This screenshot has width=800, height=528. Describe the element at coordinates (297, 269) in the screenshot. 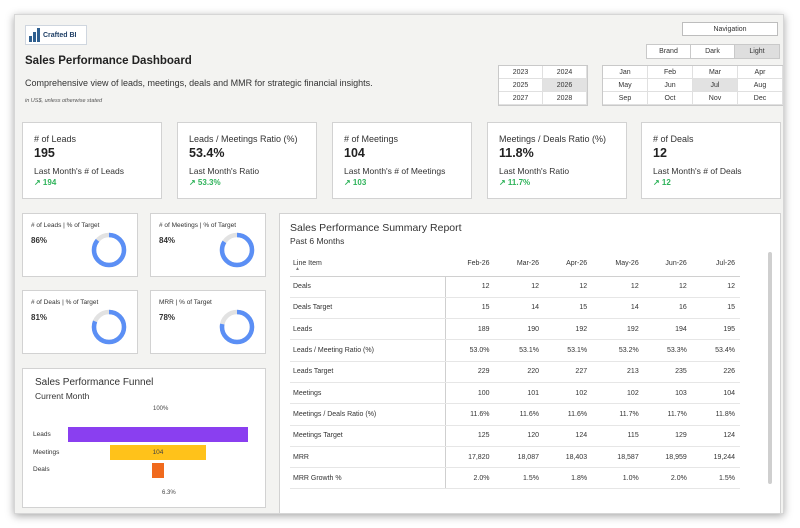

I see `sort-up-icon: ▲` at that location.